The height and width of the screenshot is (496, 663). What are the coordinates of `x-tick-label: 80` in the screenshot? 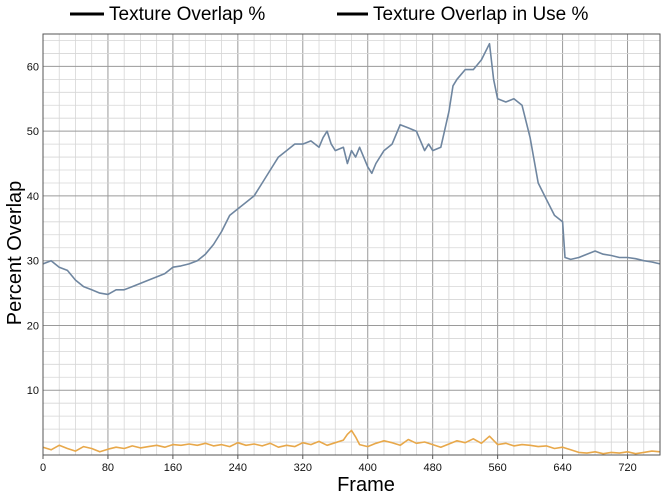 It's located at (108, 468).